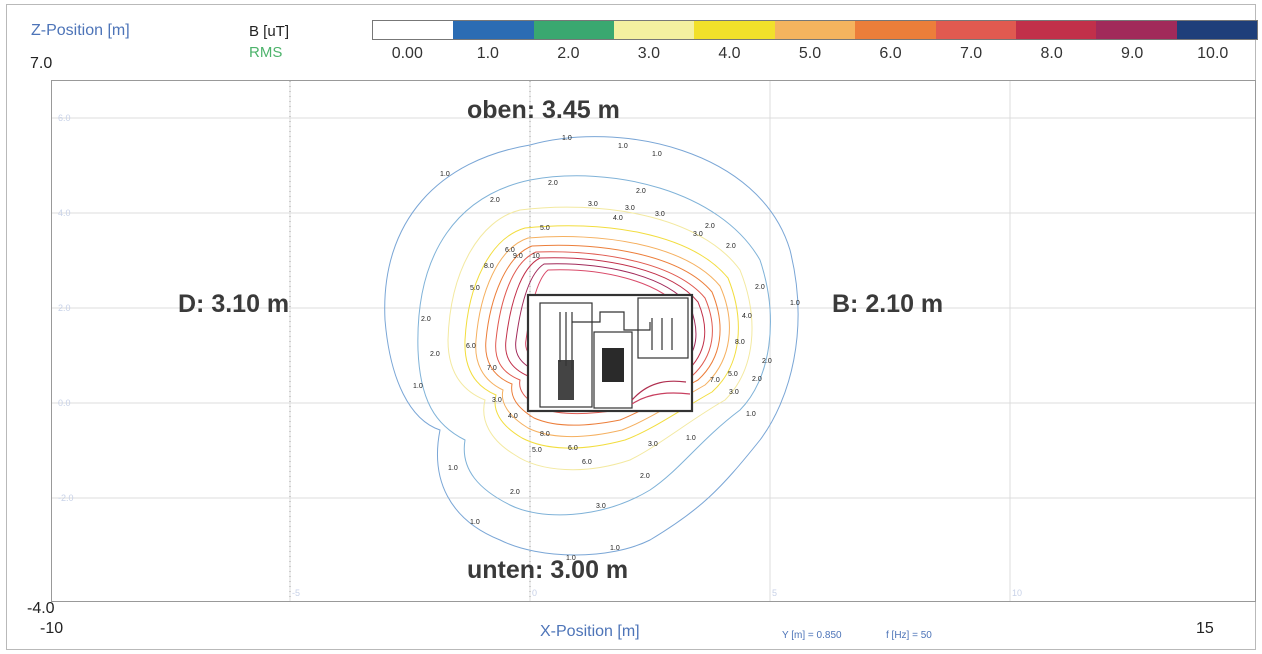 Image resolution: width=1262 pixels, height=654 pixels. Describe the element at coordinates (613, 365) in the screenshot. I see `transformer-core` at that location.